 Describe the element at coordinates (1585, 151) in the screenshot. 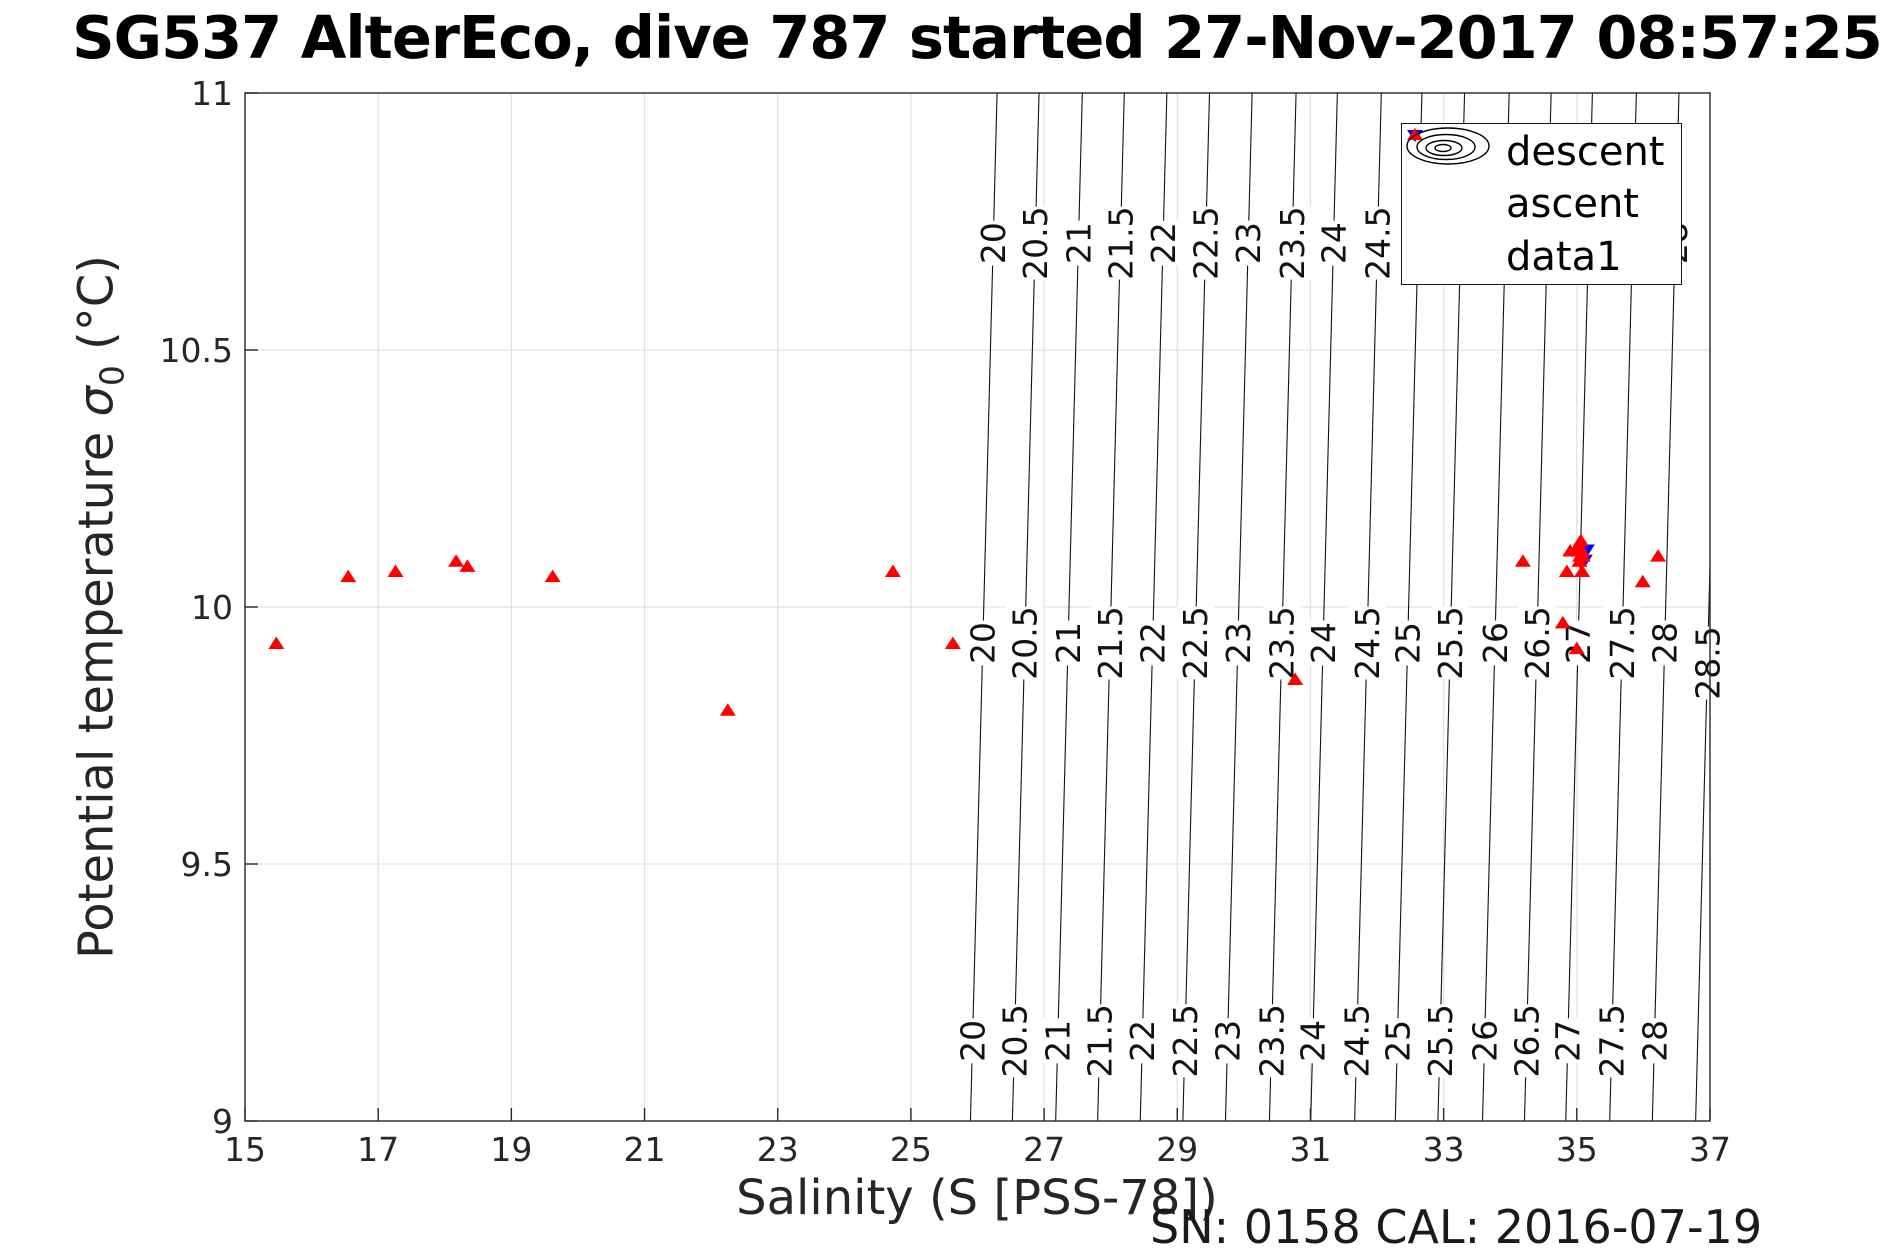

I see `legend-label: descent` at that location.